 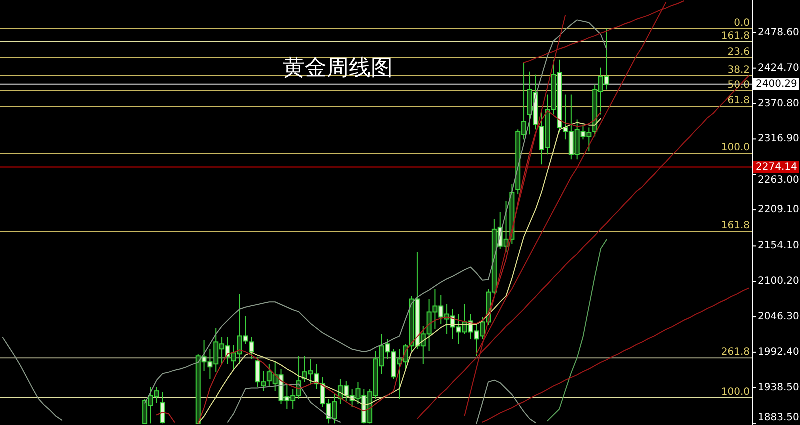 I want to click on y-tick-label: 2263.00, so click(x=779, y=180).